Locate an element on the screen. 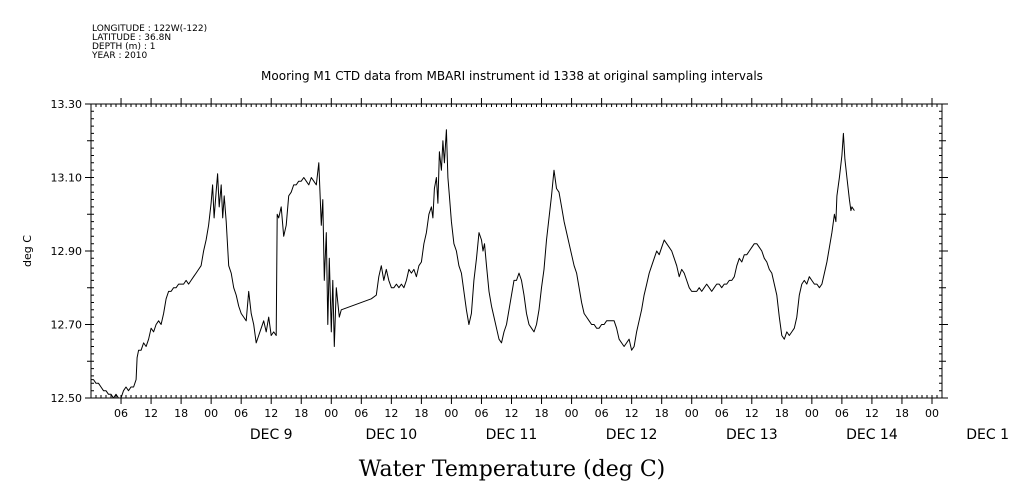 This screenshot has width=1009, height=504. day-label: DEC 15 is located at coordinates (987, 435).